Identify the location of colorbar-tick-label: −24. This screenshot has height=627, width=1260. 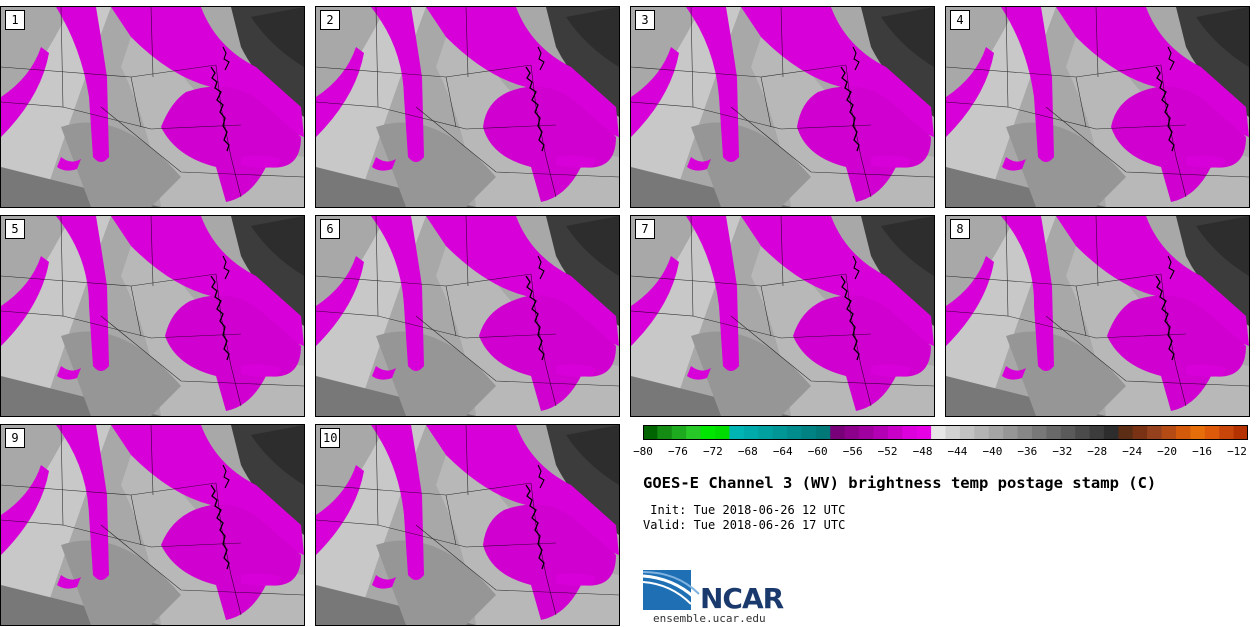
(1132, 451).